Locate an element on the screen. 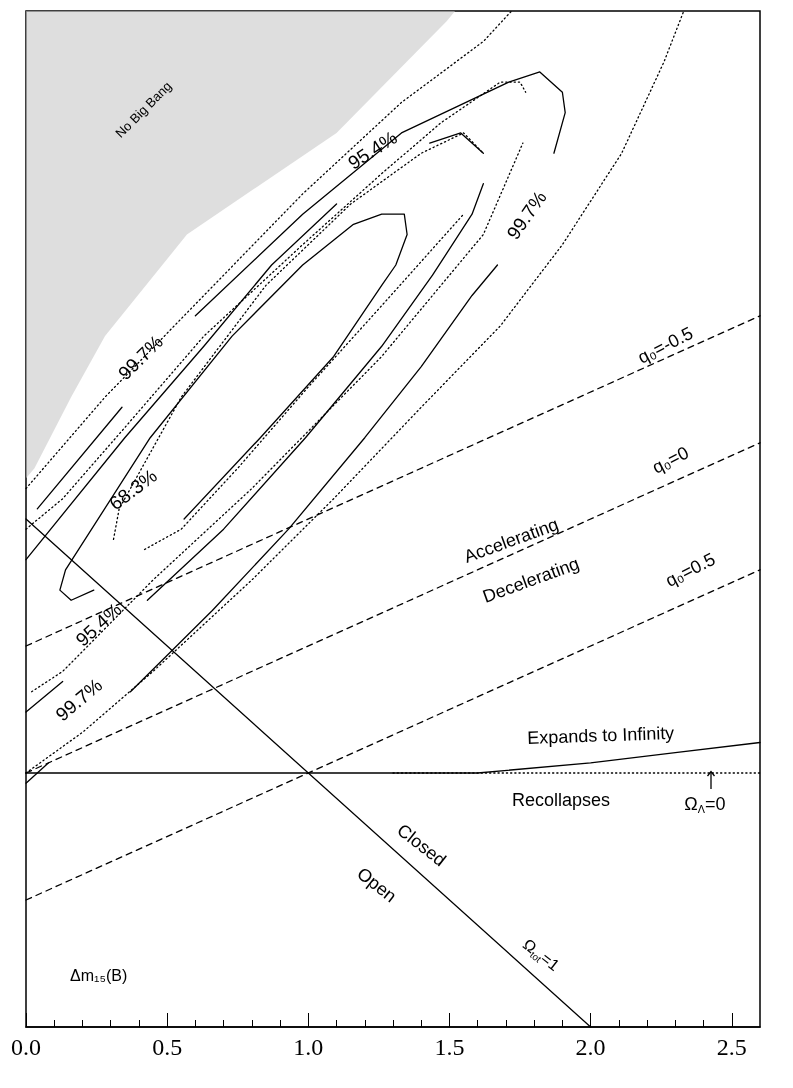 Image resolution: width=793 pixels, height=1088 pixels. x-tick-label: 2.0 is located at coordinates (590, 1047).